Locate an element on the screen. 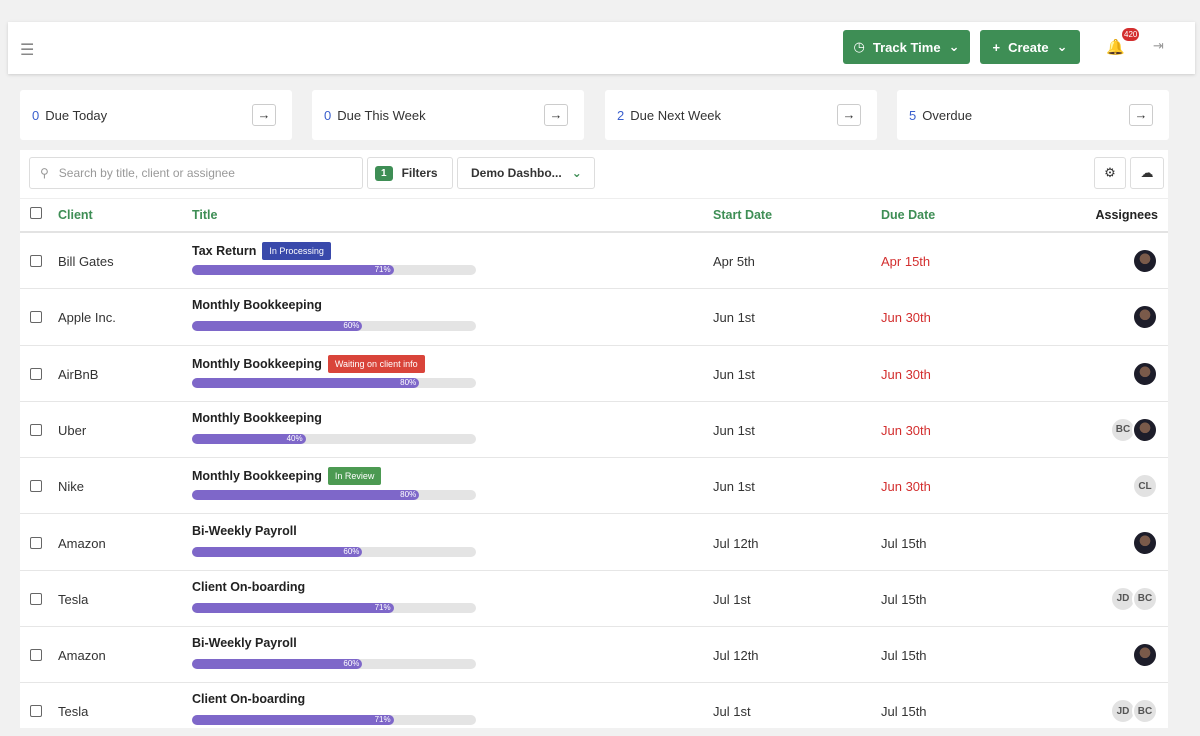 This screenshot has width=1200, height=736. select-all-checkbox is located at coordinates (36, 213).